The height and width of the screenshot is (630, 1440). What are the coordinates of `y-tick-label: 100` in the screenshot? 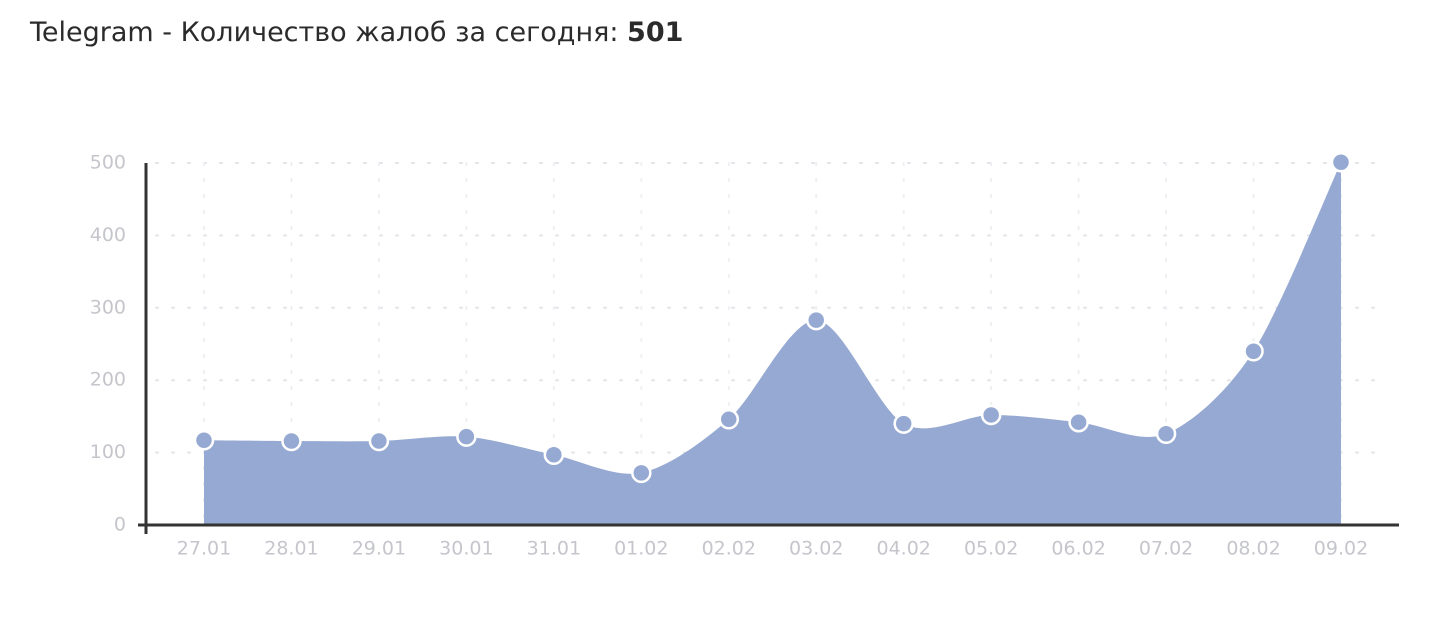 It's located at (108, 452).